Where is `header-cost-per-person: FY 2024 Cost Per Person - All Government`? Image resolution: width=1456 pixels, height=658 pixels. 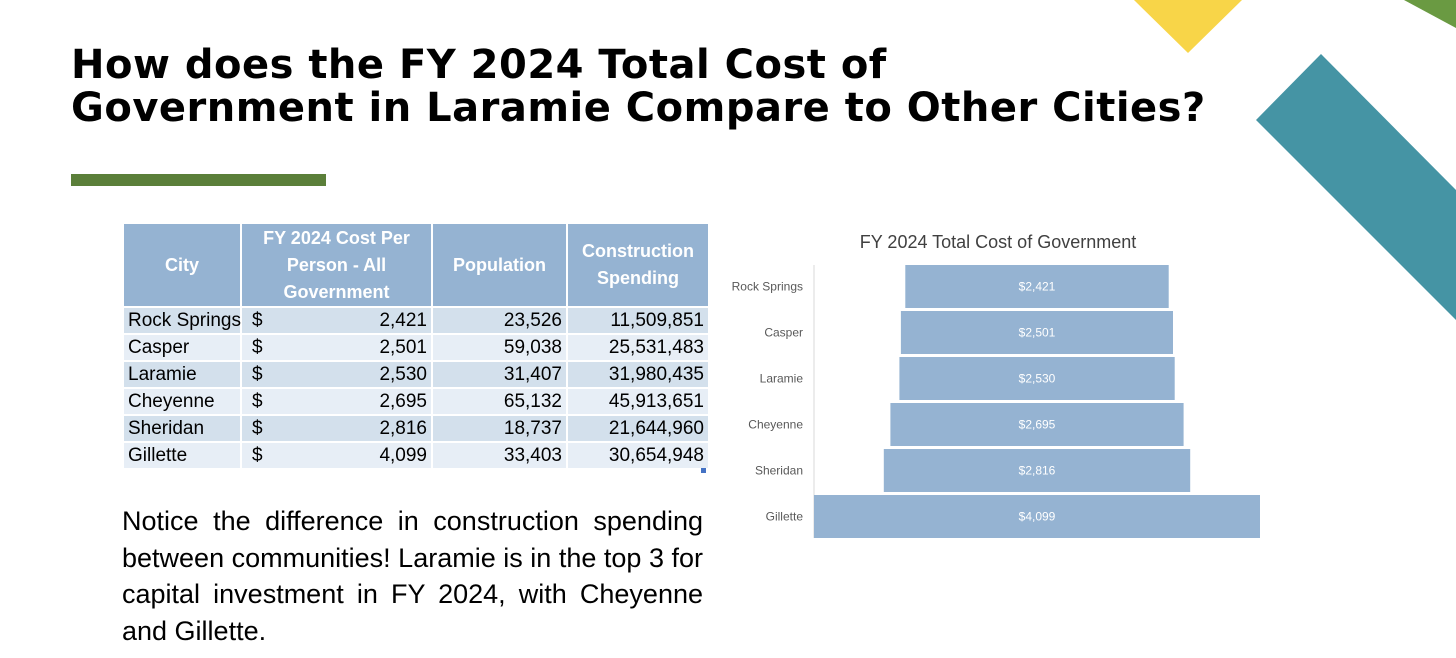
header-cost-per-person: FY 2024 Cost Per Person - All Government is located at coordinates (336, 266).